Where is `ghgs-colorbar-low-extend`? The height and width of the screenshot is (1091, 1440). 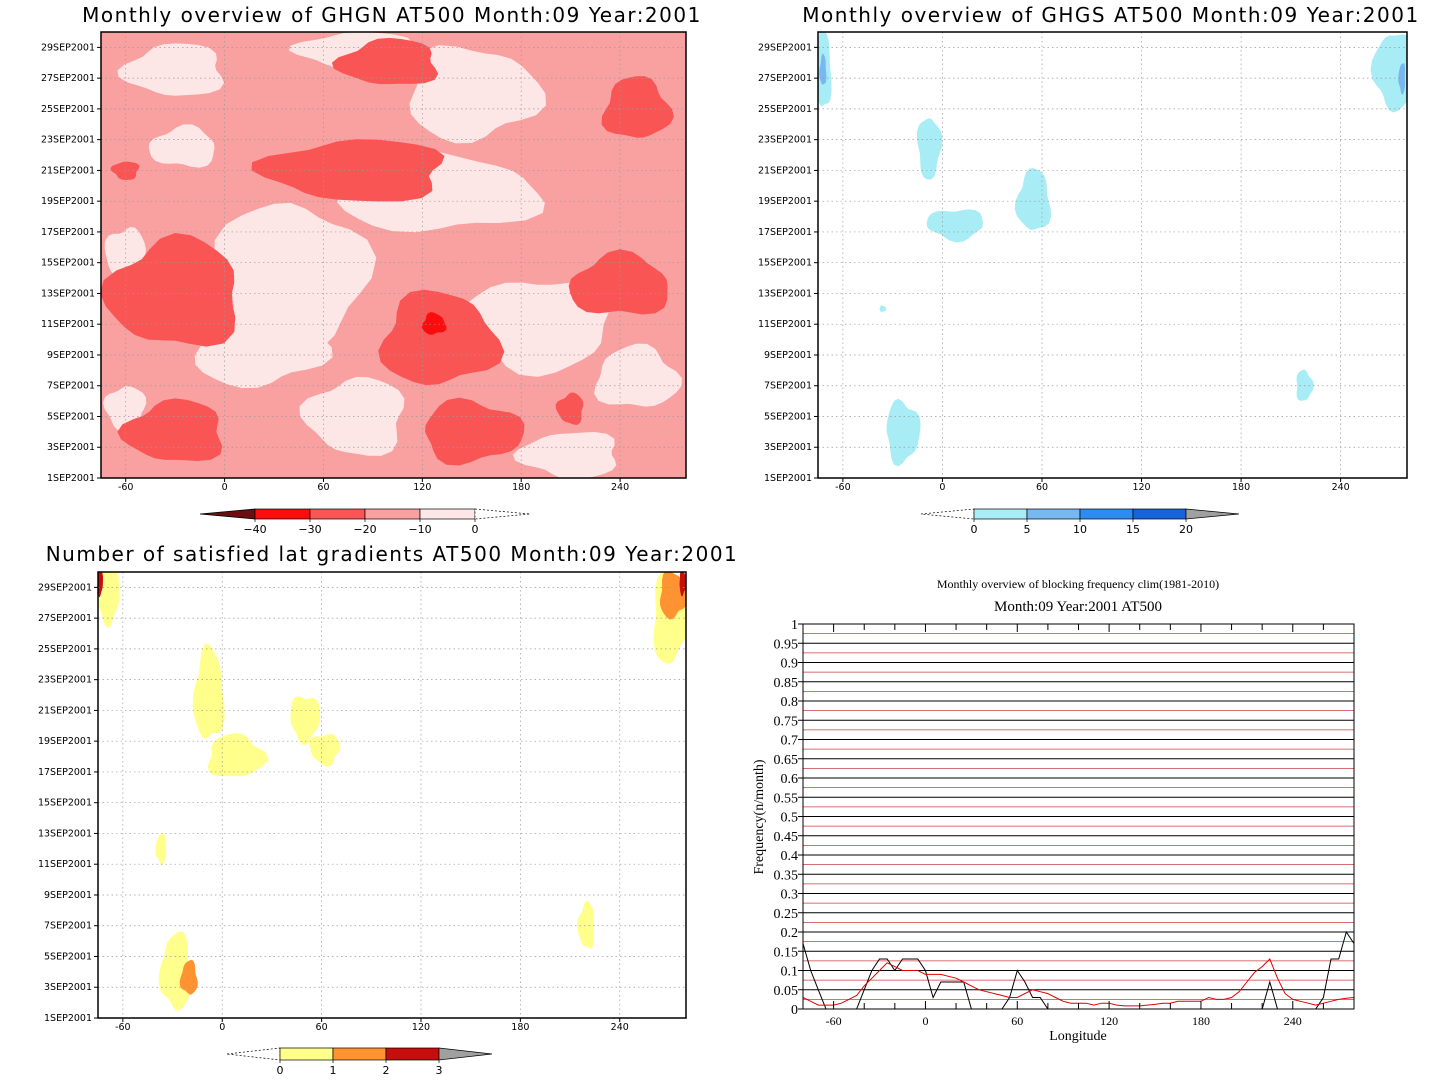
ghgs-colorbar-low-extend is located at coordinates (947, 514).